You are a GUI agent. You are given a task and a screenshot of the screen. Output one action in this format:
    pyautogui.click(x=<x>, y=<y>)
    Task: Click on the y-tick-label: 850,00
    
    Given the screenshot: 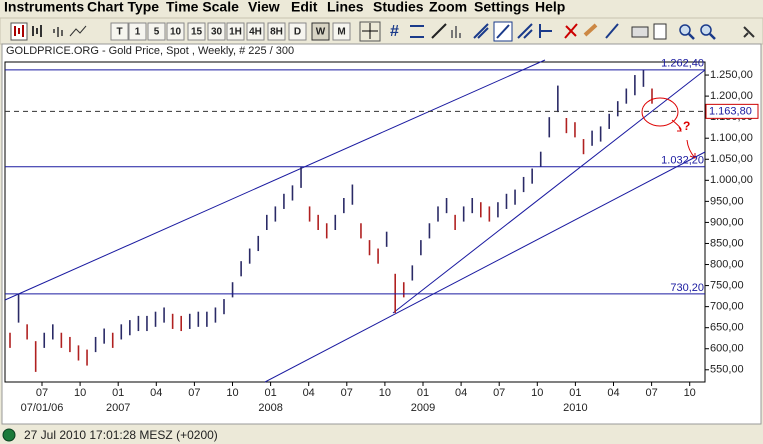 What is the action you would take?
    pyautogui.click(x=727, y=243)
    